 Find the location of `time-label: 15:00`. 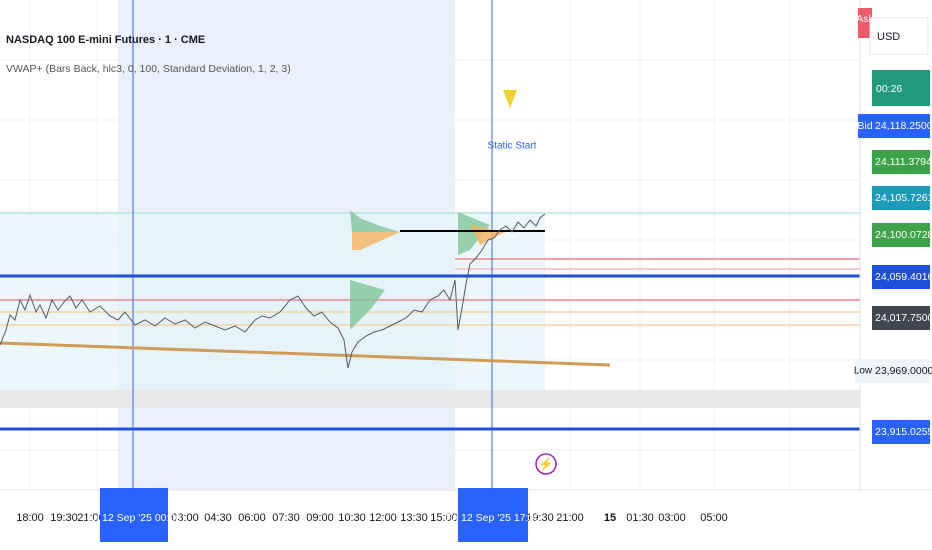

time-label: 15:00 is located at coordinates (444, 518).